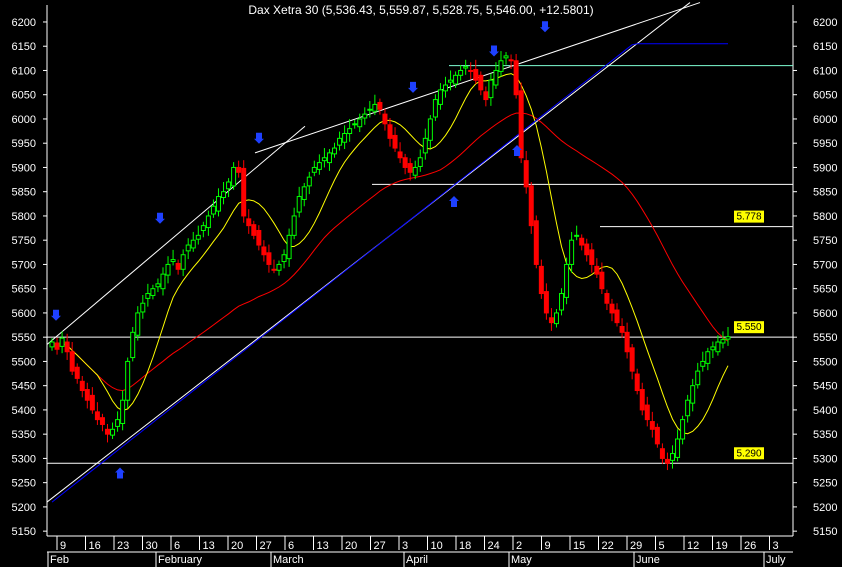 The width and height of the screenshot is (842, 567). Describe the element at coordinates (579, 546) in the screenshot. I see `x-tick-label: 15` at that location.